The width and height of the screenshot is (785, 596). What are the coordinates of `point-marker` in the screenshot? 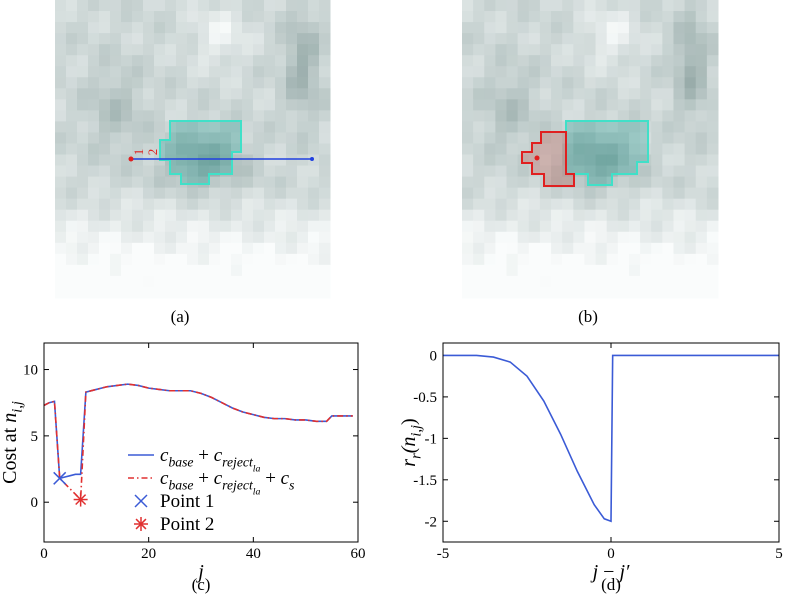 It's located at (80, 499).